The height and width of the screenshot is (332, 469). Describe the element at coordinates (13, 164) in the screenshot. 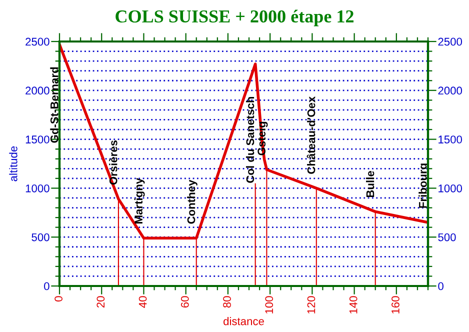

I see `y-axis-title: altitude` at that location.